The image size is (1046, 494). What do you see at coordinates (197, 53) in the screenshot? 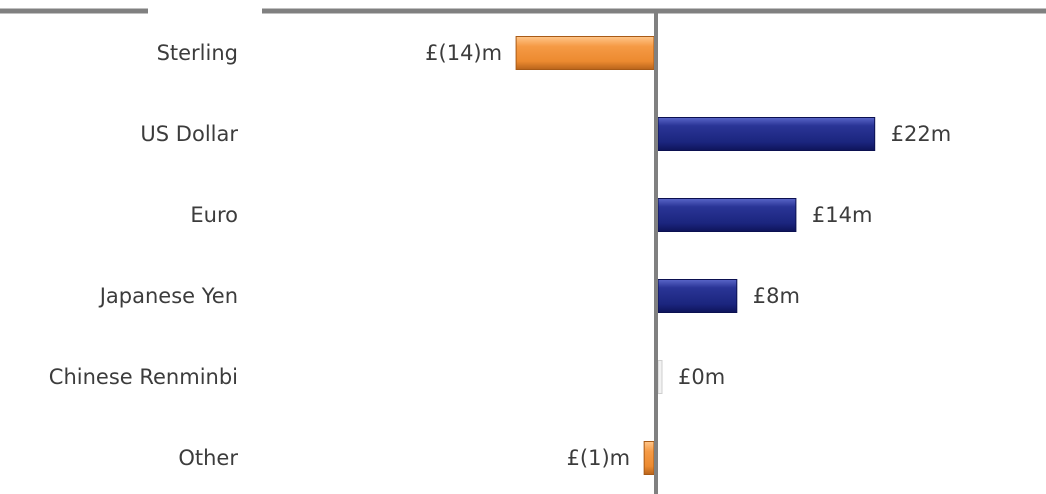
I see `category-label-sterling: Sterling` at bounding box center [197, 53].